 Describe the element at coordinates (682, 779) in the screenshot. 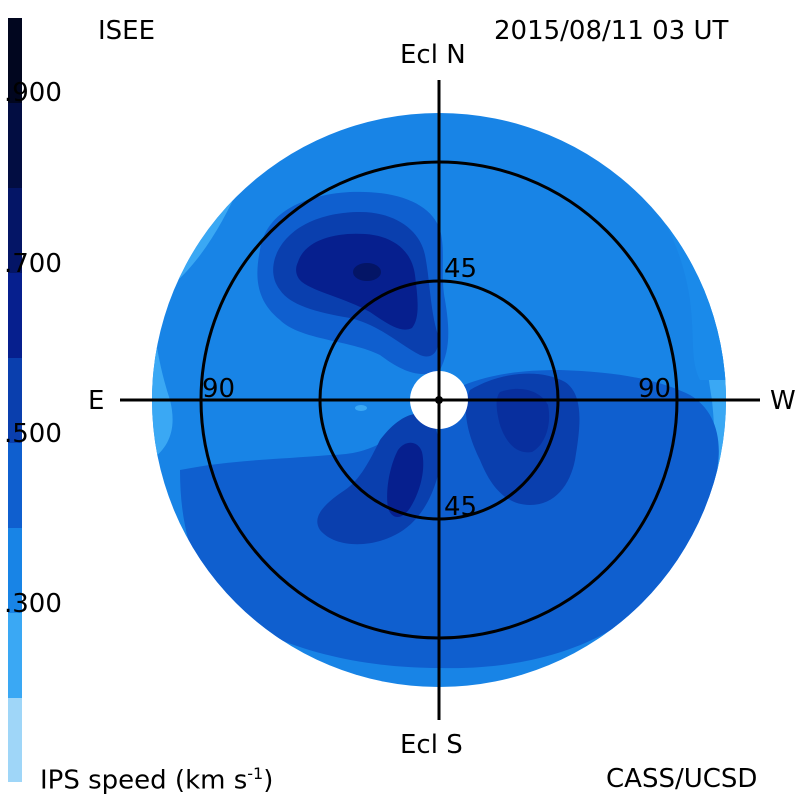

I see `footer-credit: CASS/UCSD` at that location.